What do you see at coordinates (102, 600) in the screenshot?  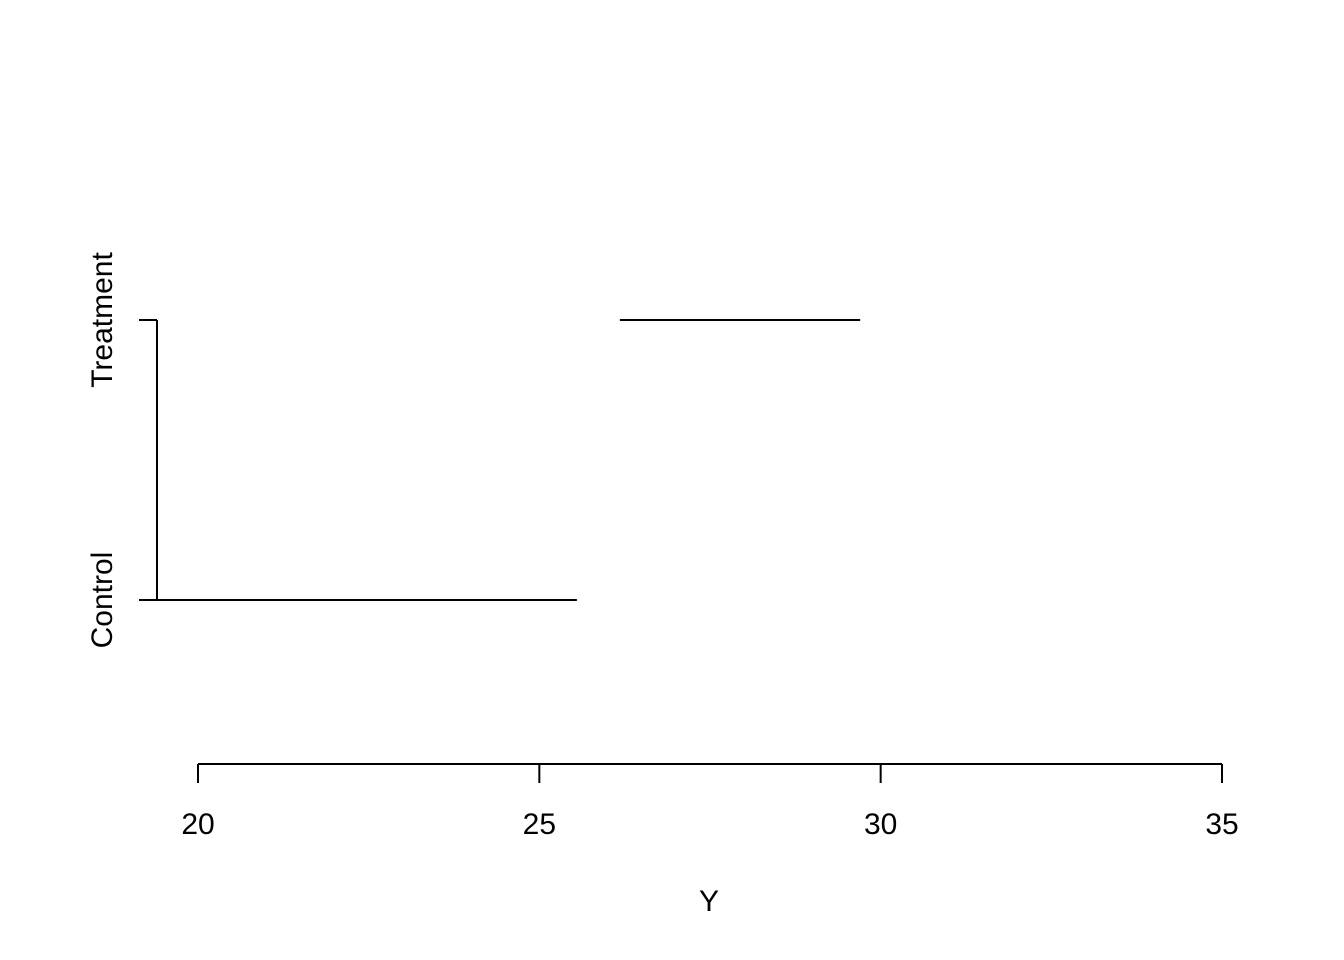 I see `y-tick-label: Control` at bounding box center [102, 600].